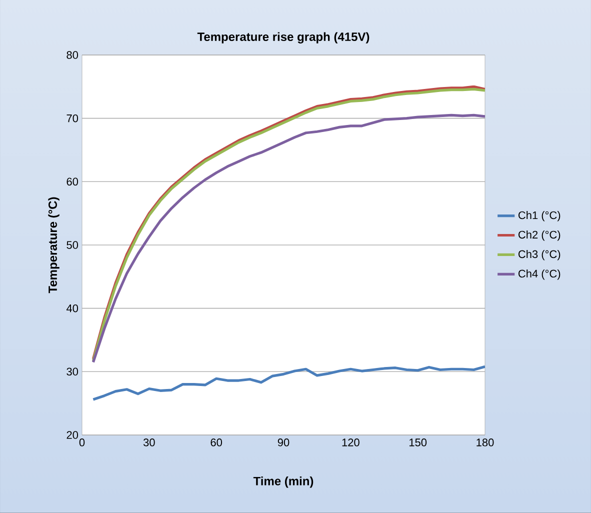  I want to click on x-axis-title: Time (min), so click(283, 482).